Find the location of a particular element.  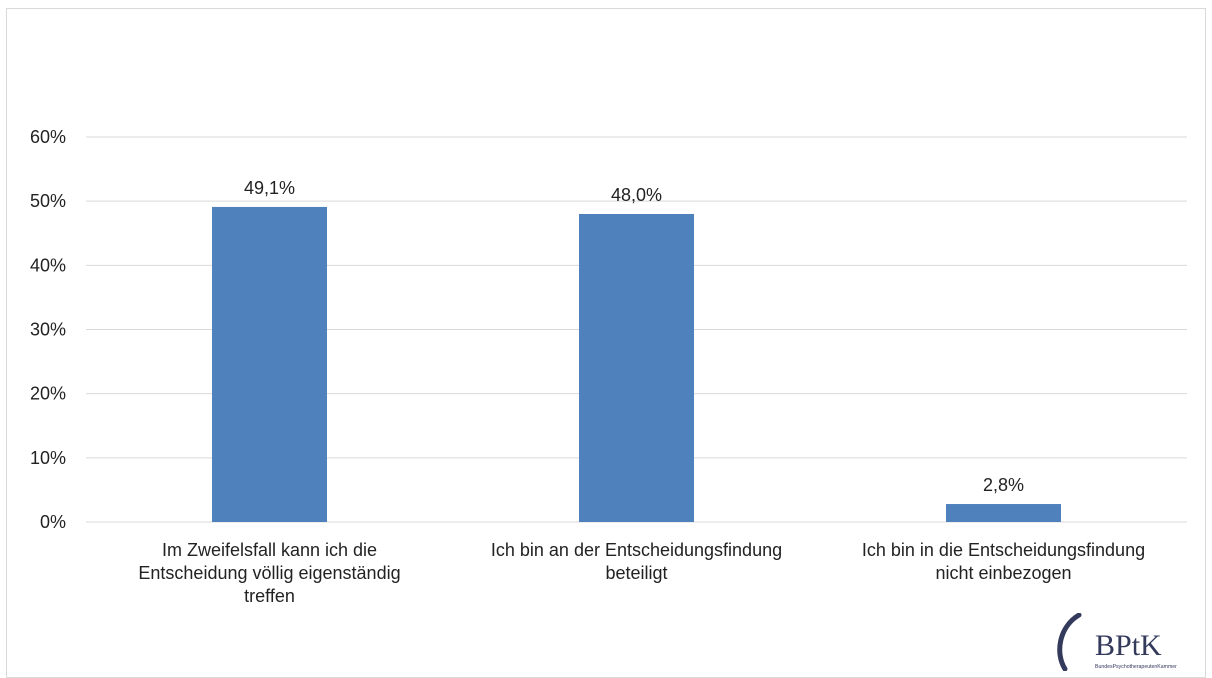

y-axis-tick-labels: 0% 10% 20% 30% 40% 50% 60% is located at coordinates (48, 329).